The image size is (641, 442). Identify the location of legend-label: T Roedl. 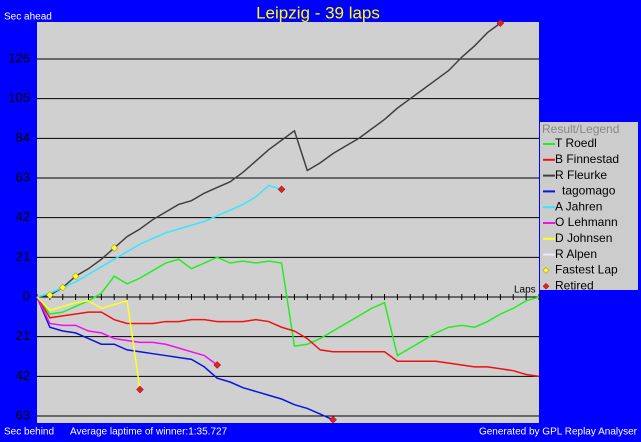
(576, 143).